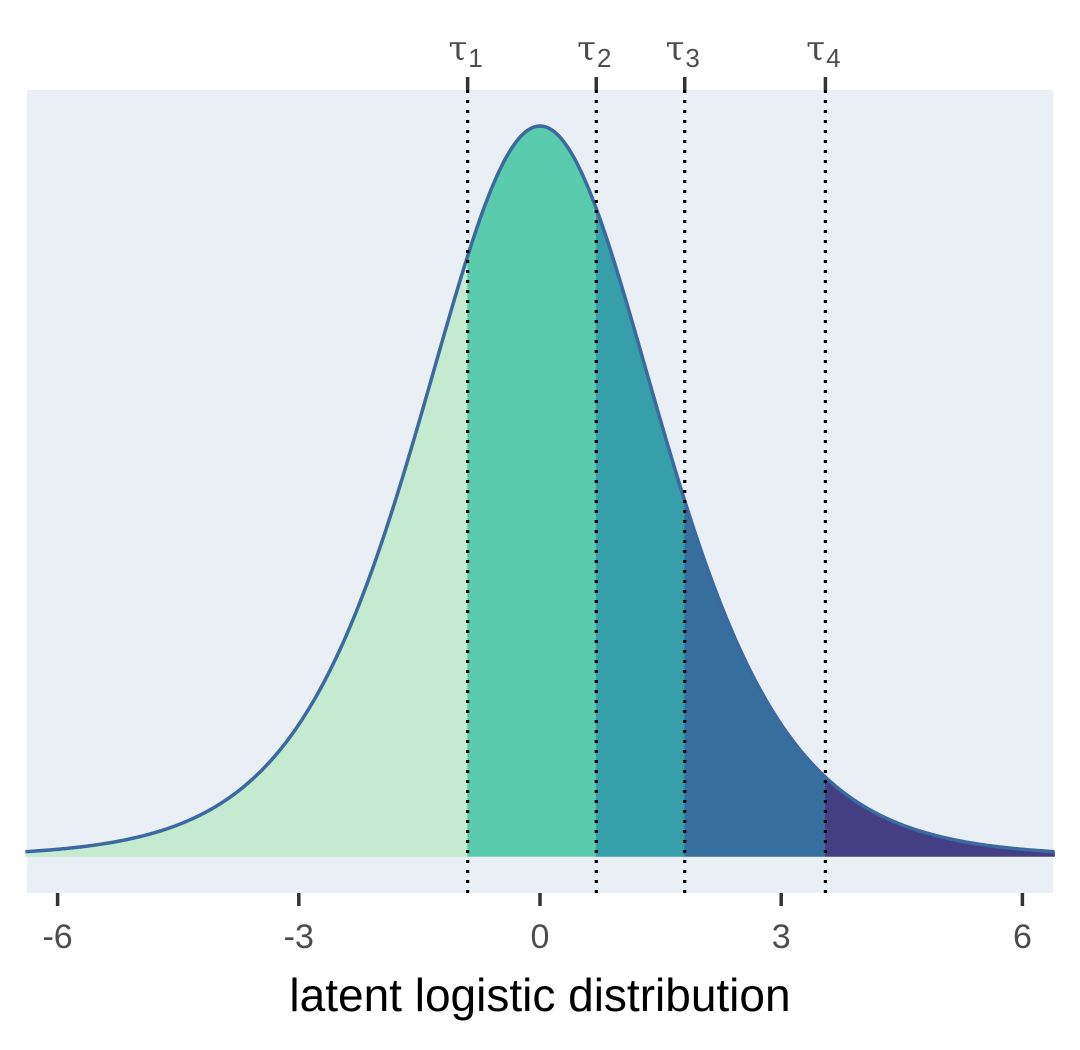 Image resolution: width=1080 pixels, height=1050 pixels. I want to click on threshold-label-4: τ4, so click(823, 51).